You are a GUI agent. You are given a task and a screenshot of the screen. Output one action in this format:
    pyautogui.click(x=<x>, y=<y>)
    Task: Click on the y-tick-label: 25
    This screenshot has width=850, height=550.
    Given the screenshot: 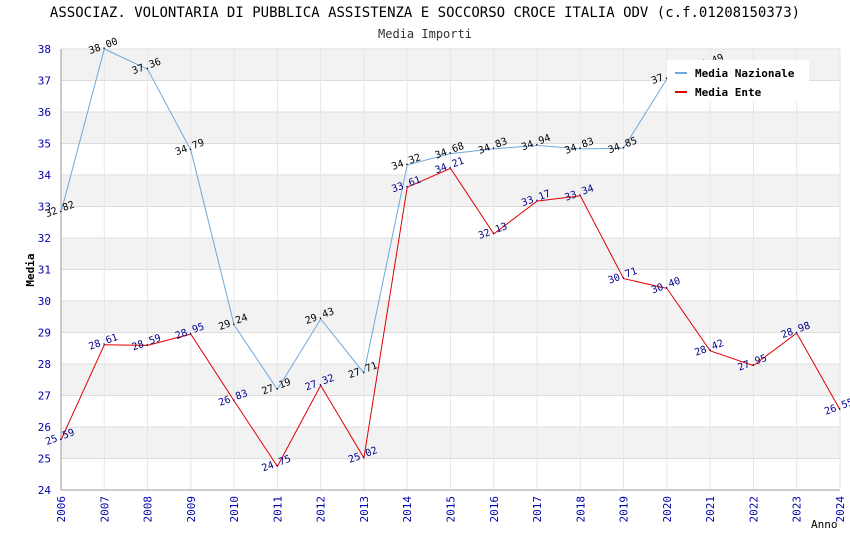 What is the action you would take?
    pyautogui.click(x=44, y=459)
    